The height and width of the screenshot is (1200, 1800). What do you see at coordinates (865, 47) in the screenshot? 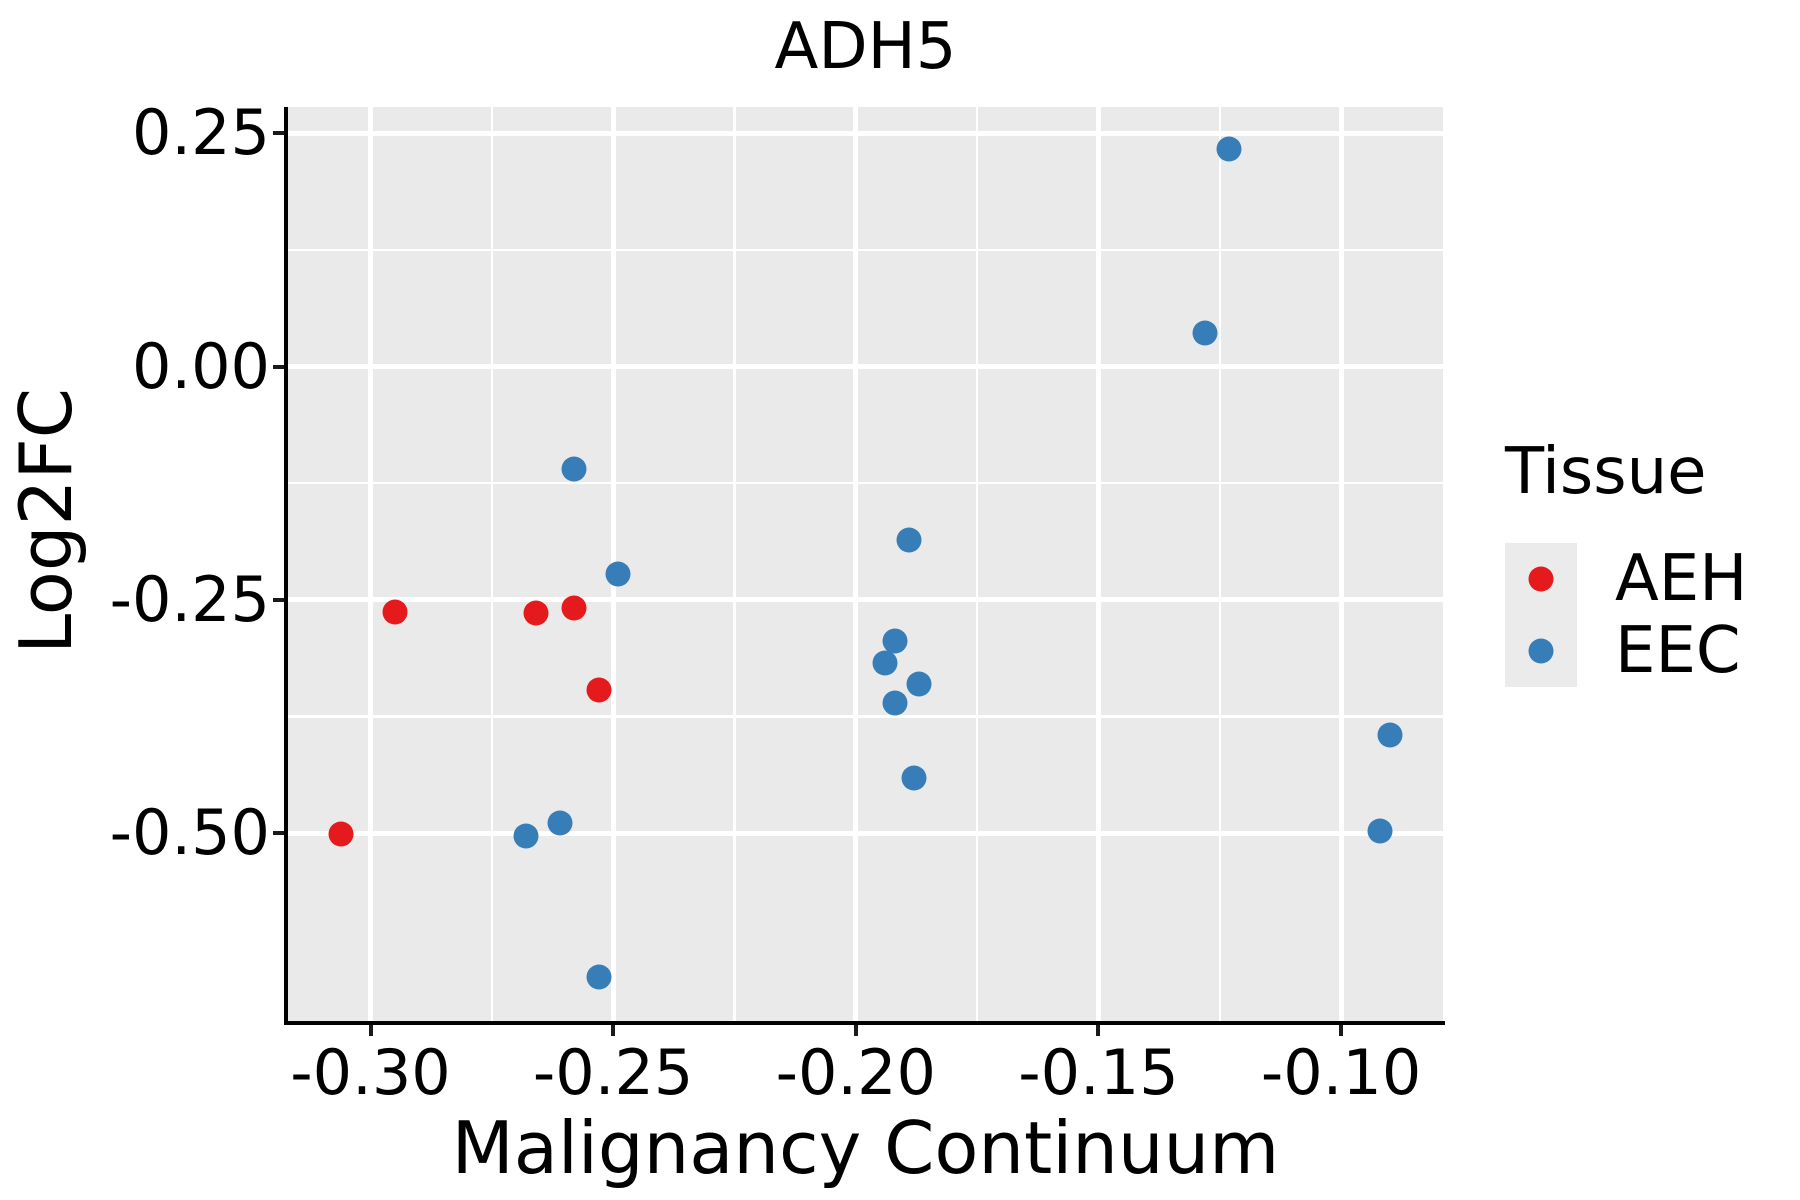
I see `chart-title: ADH5` at bounding box center [865, 47].